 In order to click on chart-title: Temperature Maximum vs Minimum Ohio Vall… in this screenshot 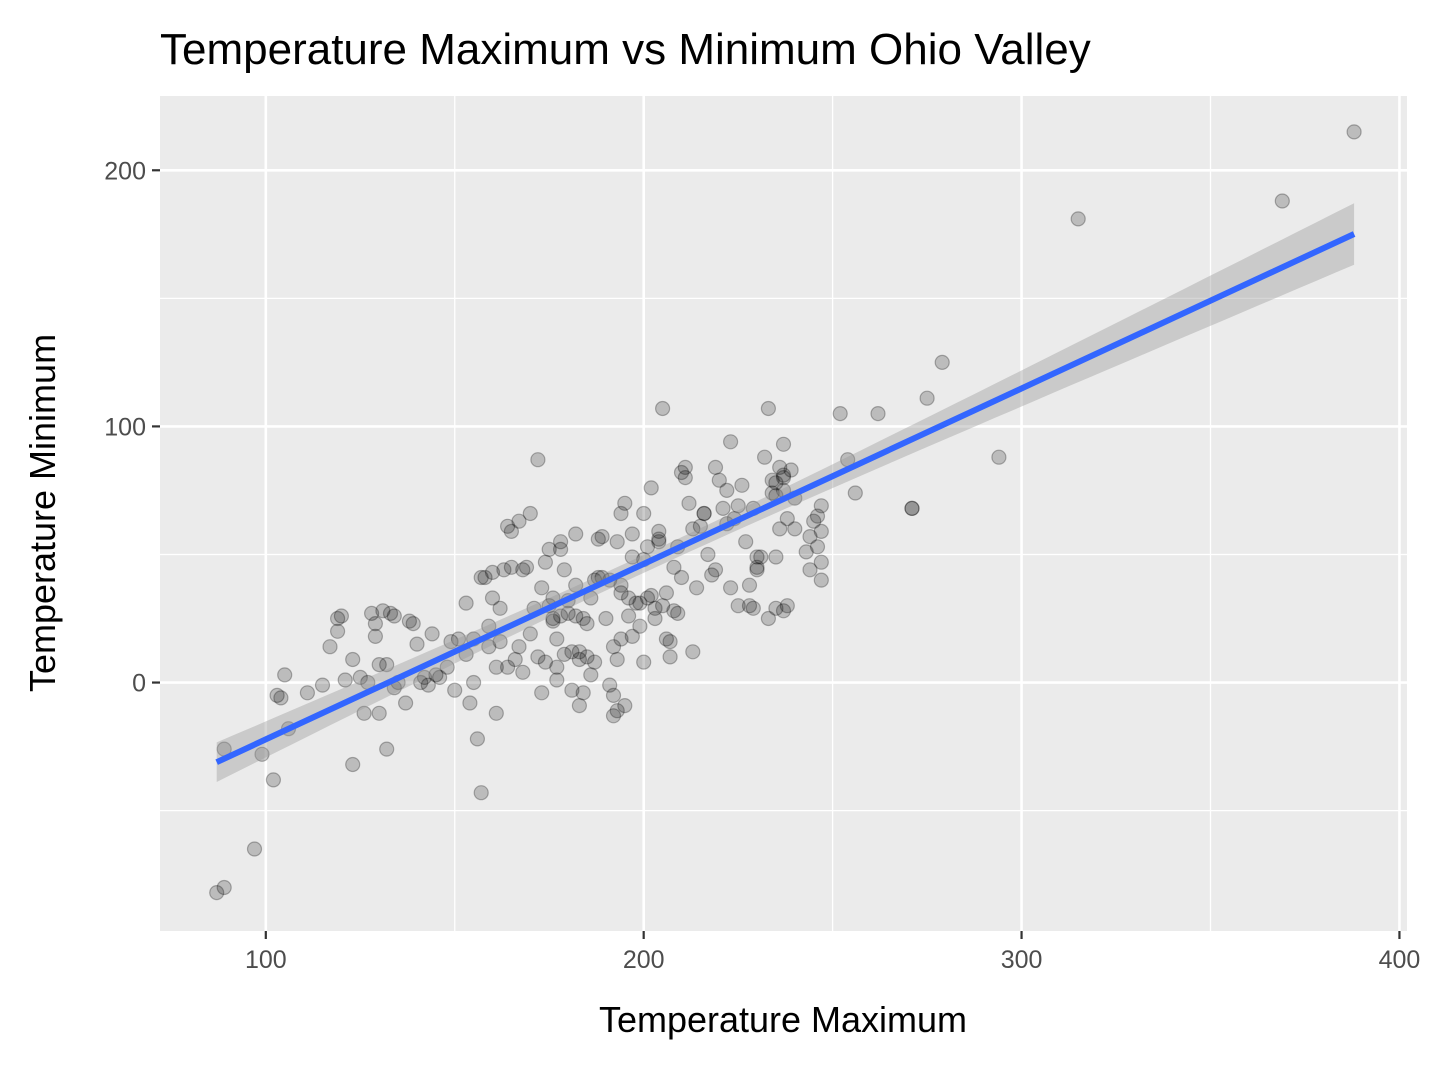, I will do `click(625, 49)`.